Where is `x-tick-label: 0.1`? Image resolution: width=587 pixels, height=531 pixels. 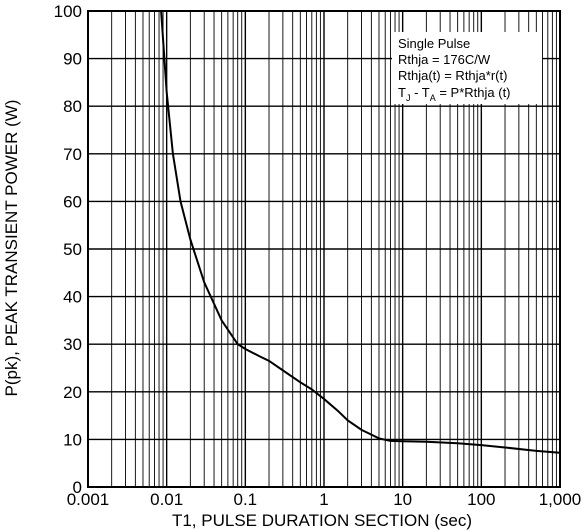 x-tick-label: 0.1 is located at coordinates (246, 499).